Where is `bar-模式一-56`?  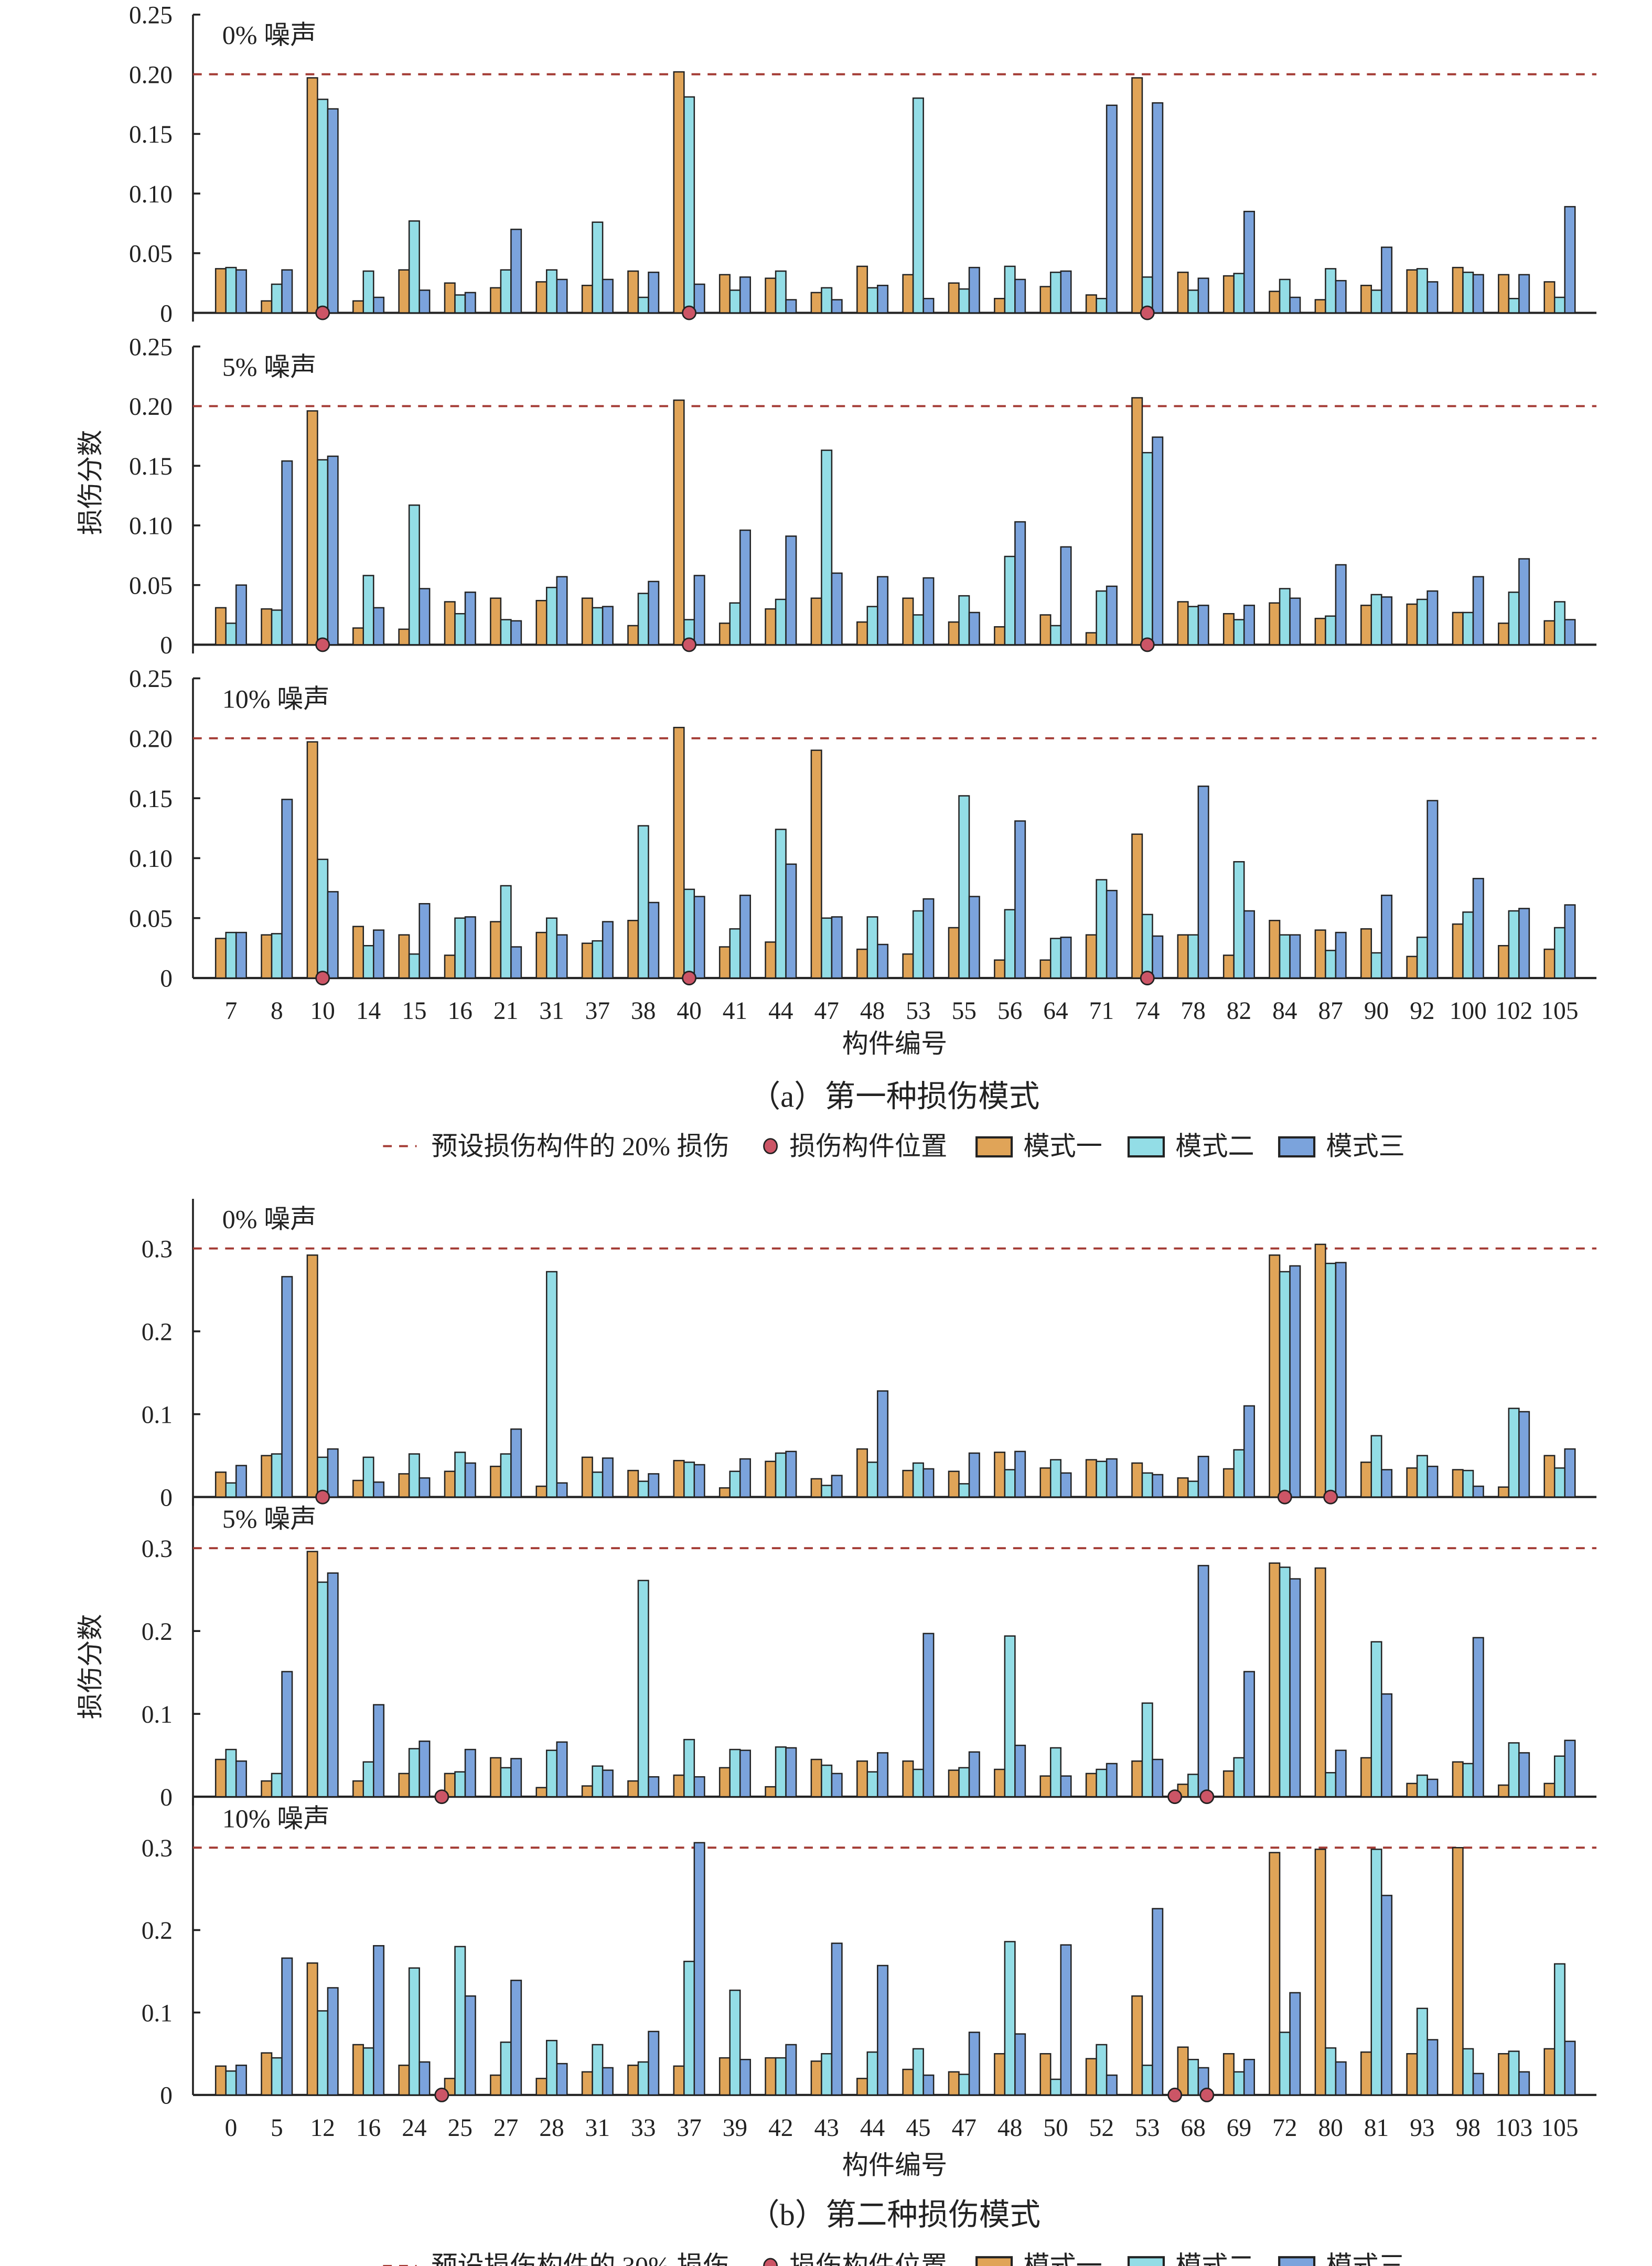
bar-模式一-56 is located at coordinates (1000, 306).